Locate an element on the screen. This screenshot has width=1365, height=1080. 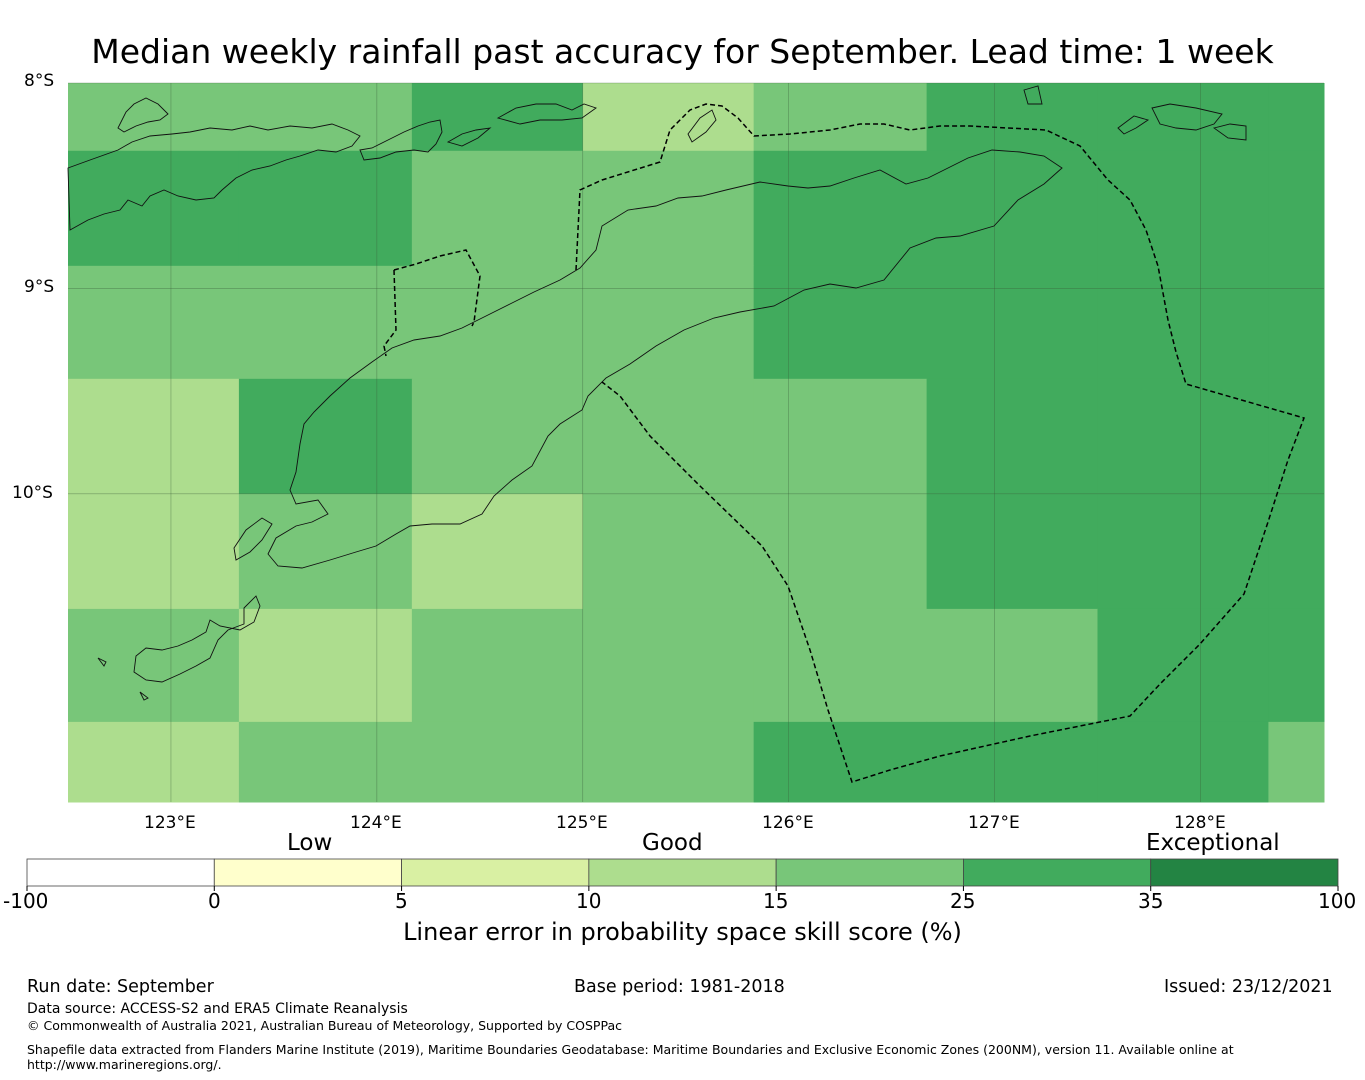
coastline-alor is located at coordinates (401, 140).